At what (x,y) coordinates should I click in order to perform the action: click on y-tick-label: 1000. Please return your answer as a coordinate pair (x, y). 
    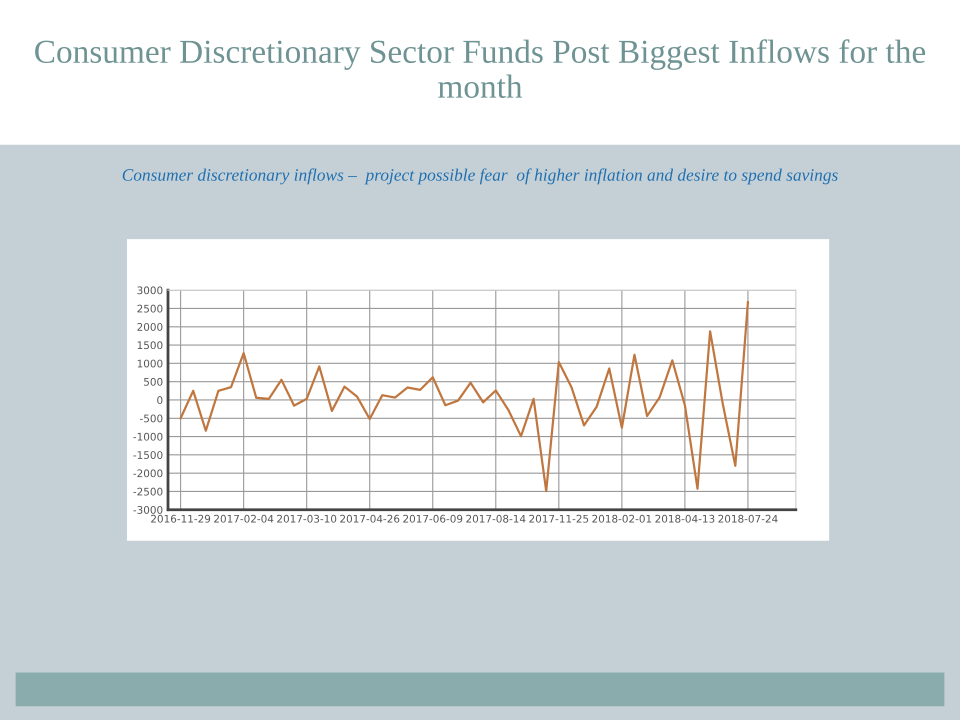
    Looking at the image, I should click on (150, 364).